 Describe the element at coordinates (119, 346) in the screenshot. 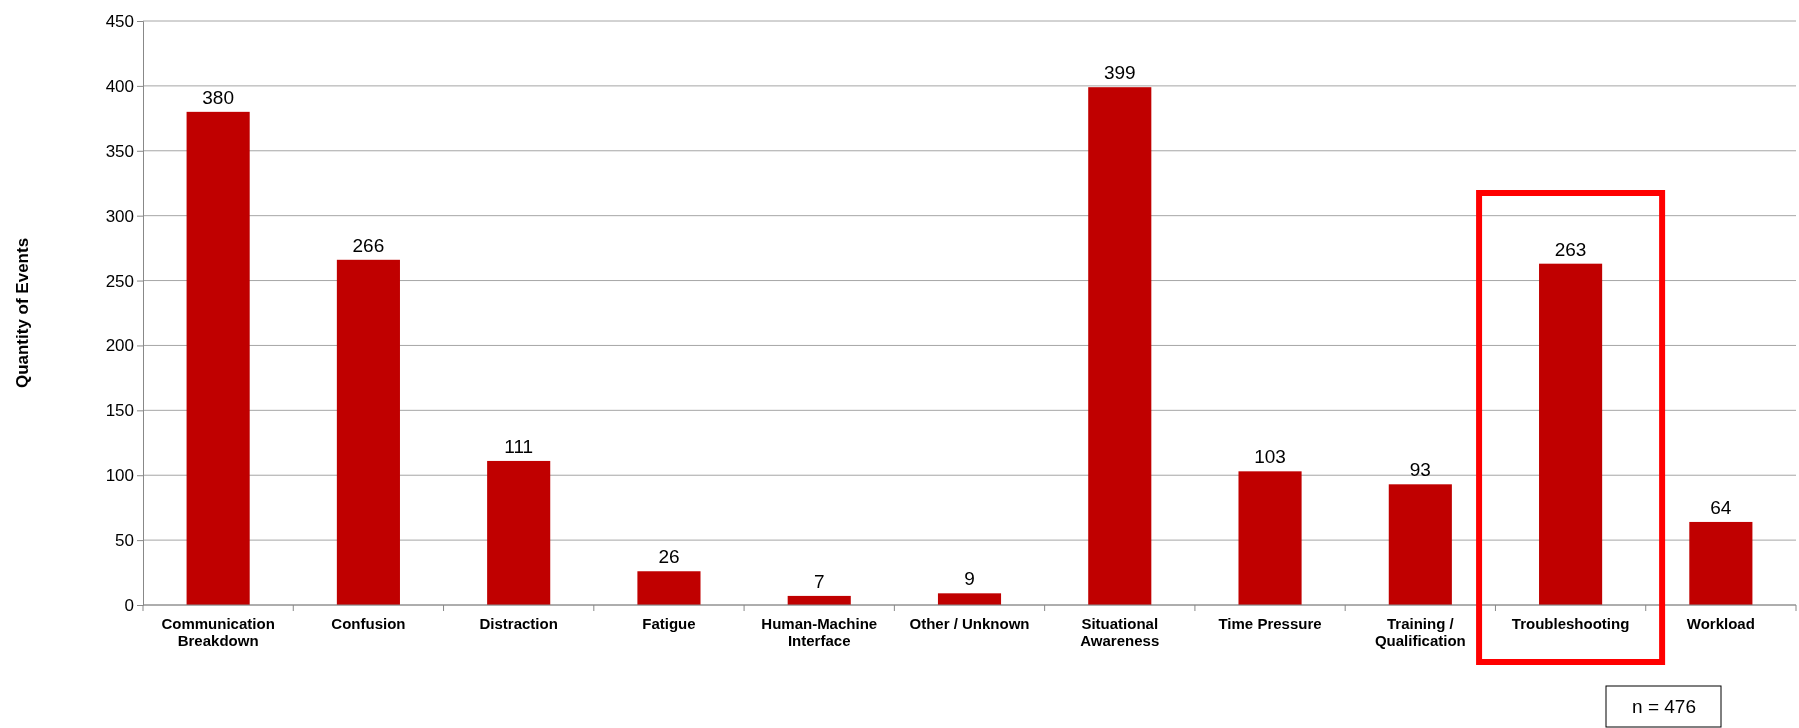

I see `y-tick-label: 200` at that location.